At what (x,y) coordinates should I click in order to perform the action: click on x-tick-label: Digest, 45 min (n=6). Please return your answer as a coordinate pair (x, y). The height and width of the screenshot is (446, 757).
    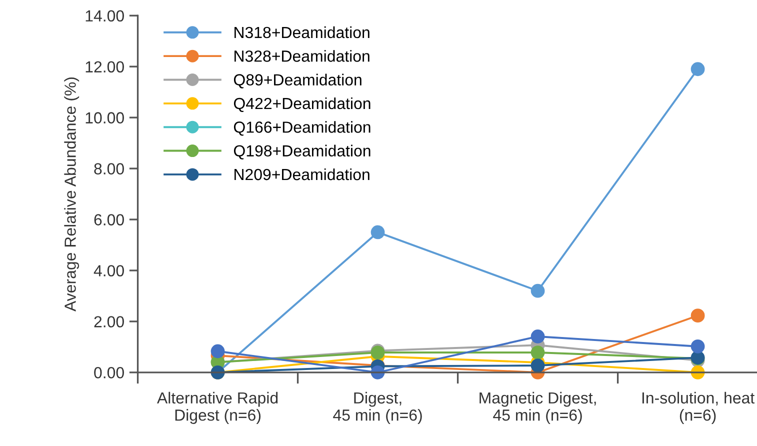
    Looking at the image, I should click on (377, 408).